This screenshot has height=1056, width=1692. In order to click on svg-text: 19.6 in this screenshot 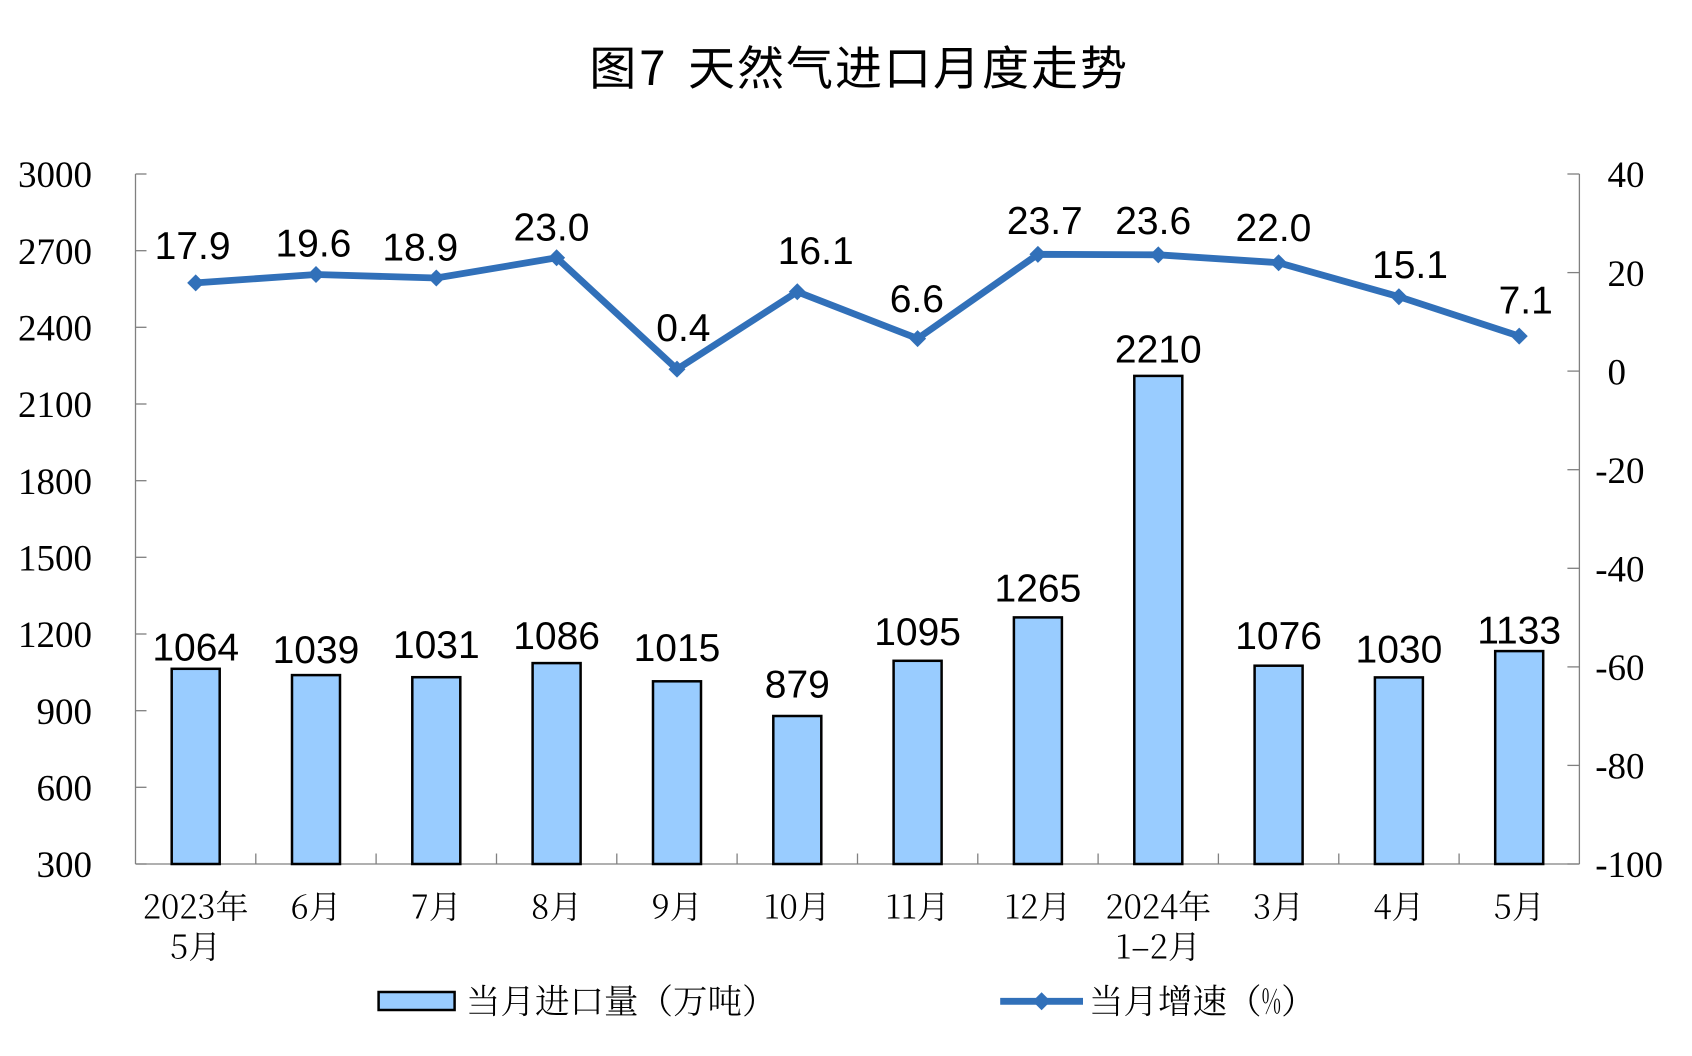, I will do `click(313, 244)`.